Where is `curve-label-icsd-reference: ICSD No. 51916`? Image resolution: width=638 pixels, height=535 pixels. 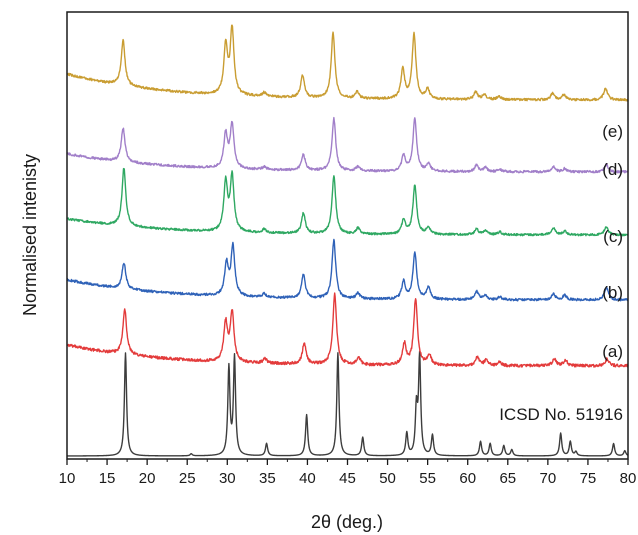
curve-label-icsd-reference: ICSD No. 51916 is located at coordinates (561, 414).